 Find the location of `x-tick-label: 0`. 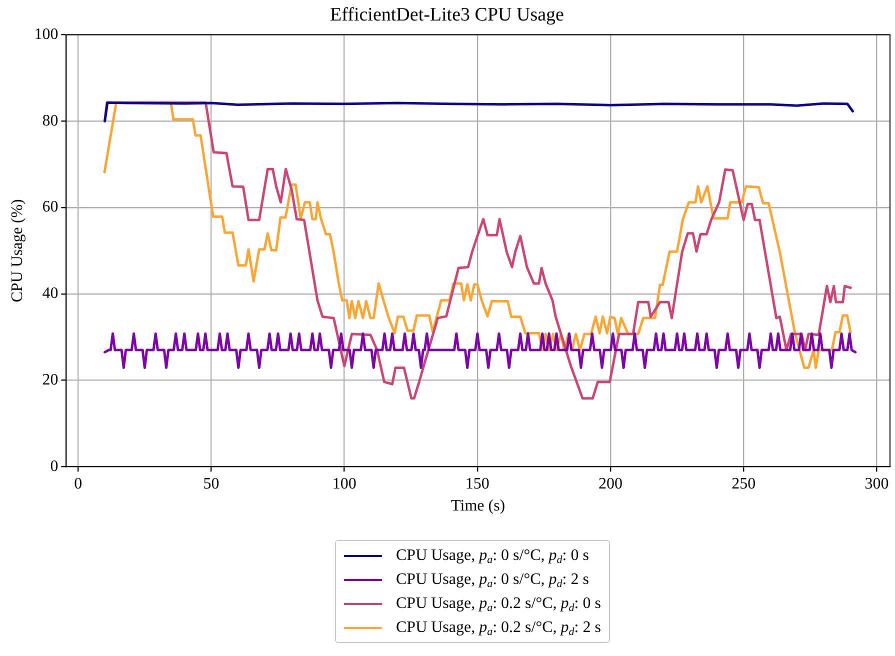

x-tick-label: 0 is located at coordinates (78, 483).